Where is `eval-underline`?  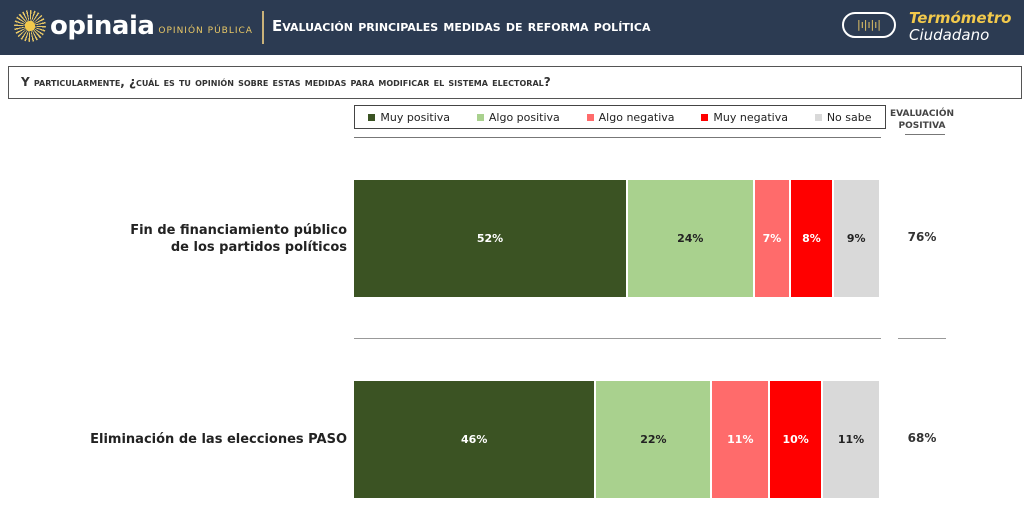
eval-underline is located at coordinates (925, 134).